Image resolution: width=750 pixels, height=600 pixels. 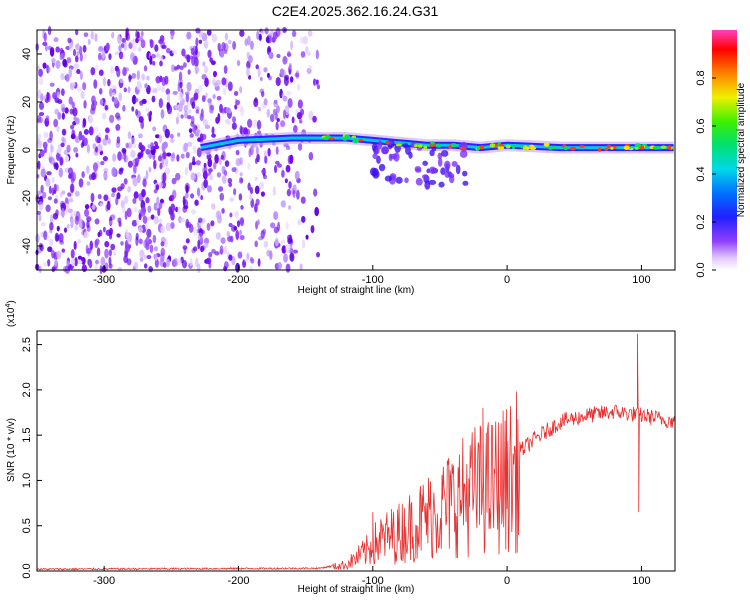 I want to click on spectrogram-x-tick-label: -300, so click(x=104, y=280).